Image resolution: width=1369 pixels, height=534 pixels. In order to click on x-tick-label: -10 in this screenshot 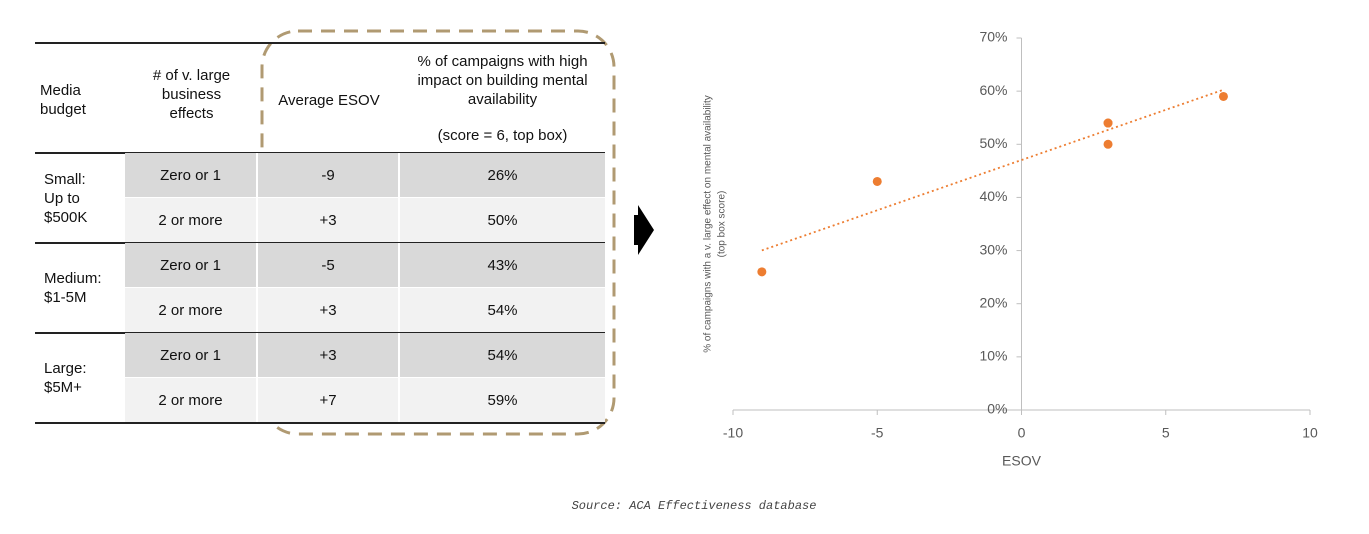, I will do `click(733, 433)`.